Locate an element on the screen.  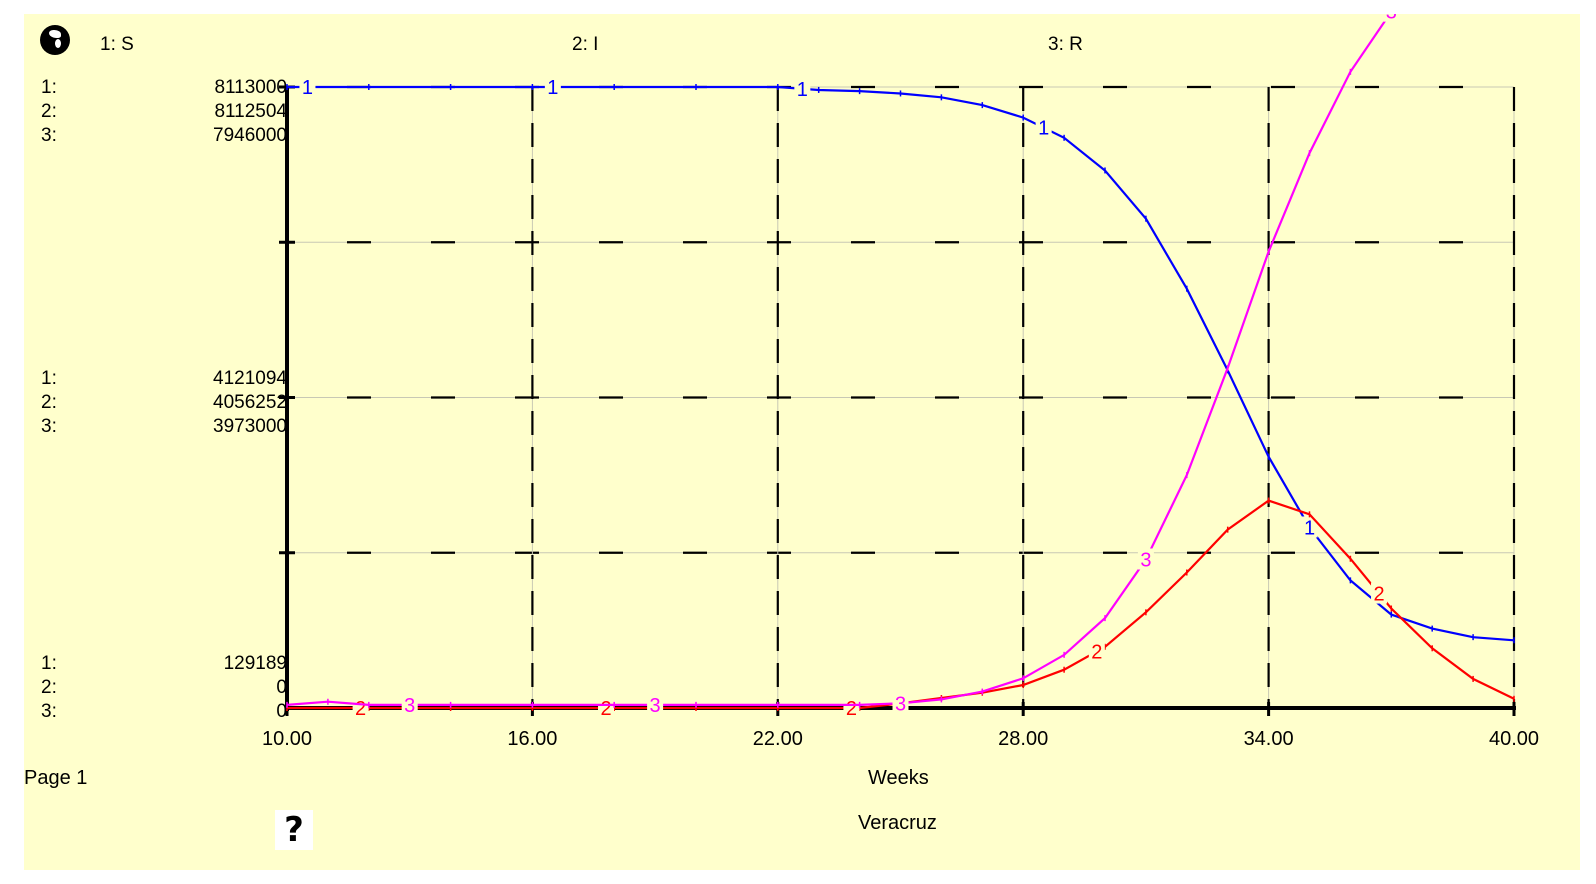
scale-top-s-index: 1: is located at coordinates (49, 87).